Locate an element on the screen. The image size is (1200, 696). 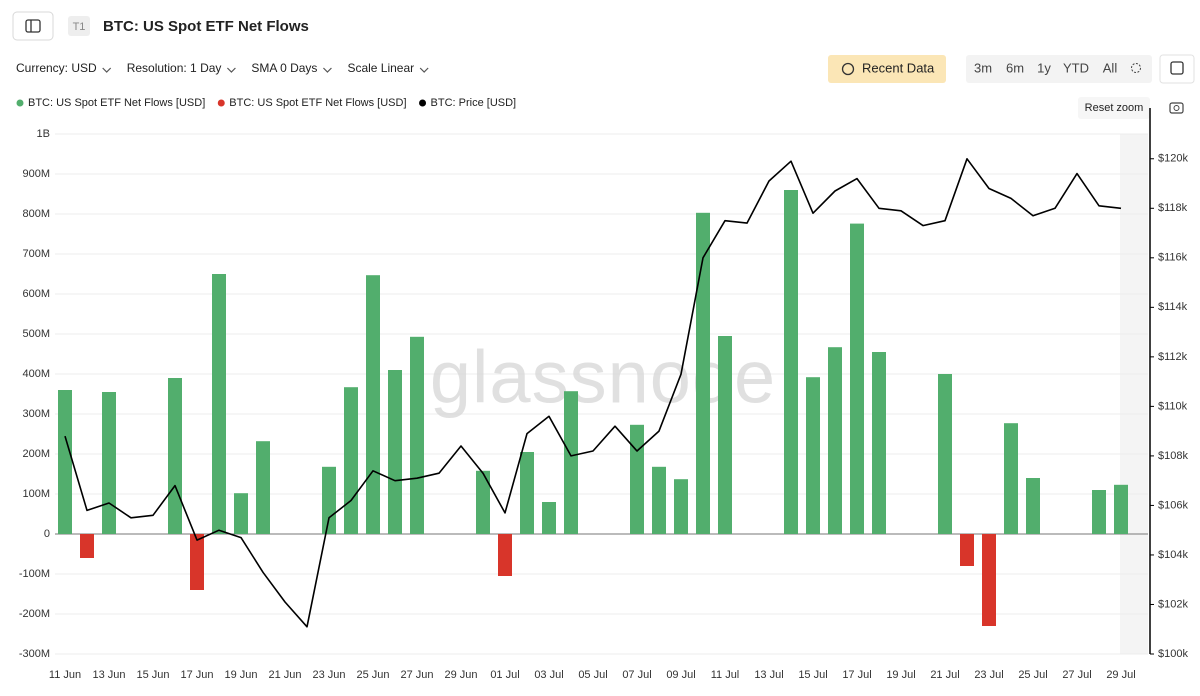
range-button: 3m is located at coordinates (983, 67).